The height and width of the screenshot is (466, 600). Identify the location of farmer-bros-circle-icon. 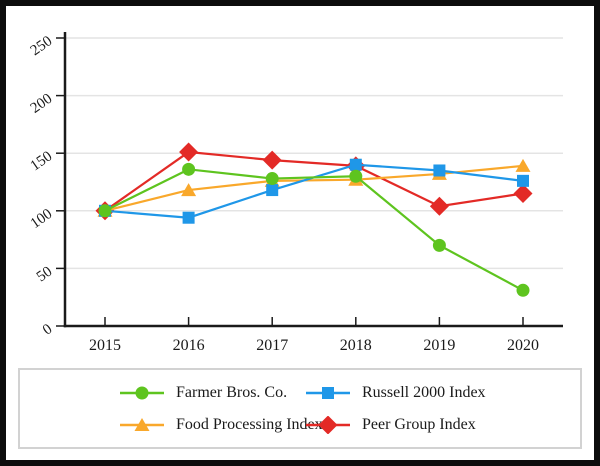
(142, 393).